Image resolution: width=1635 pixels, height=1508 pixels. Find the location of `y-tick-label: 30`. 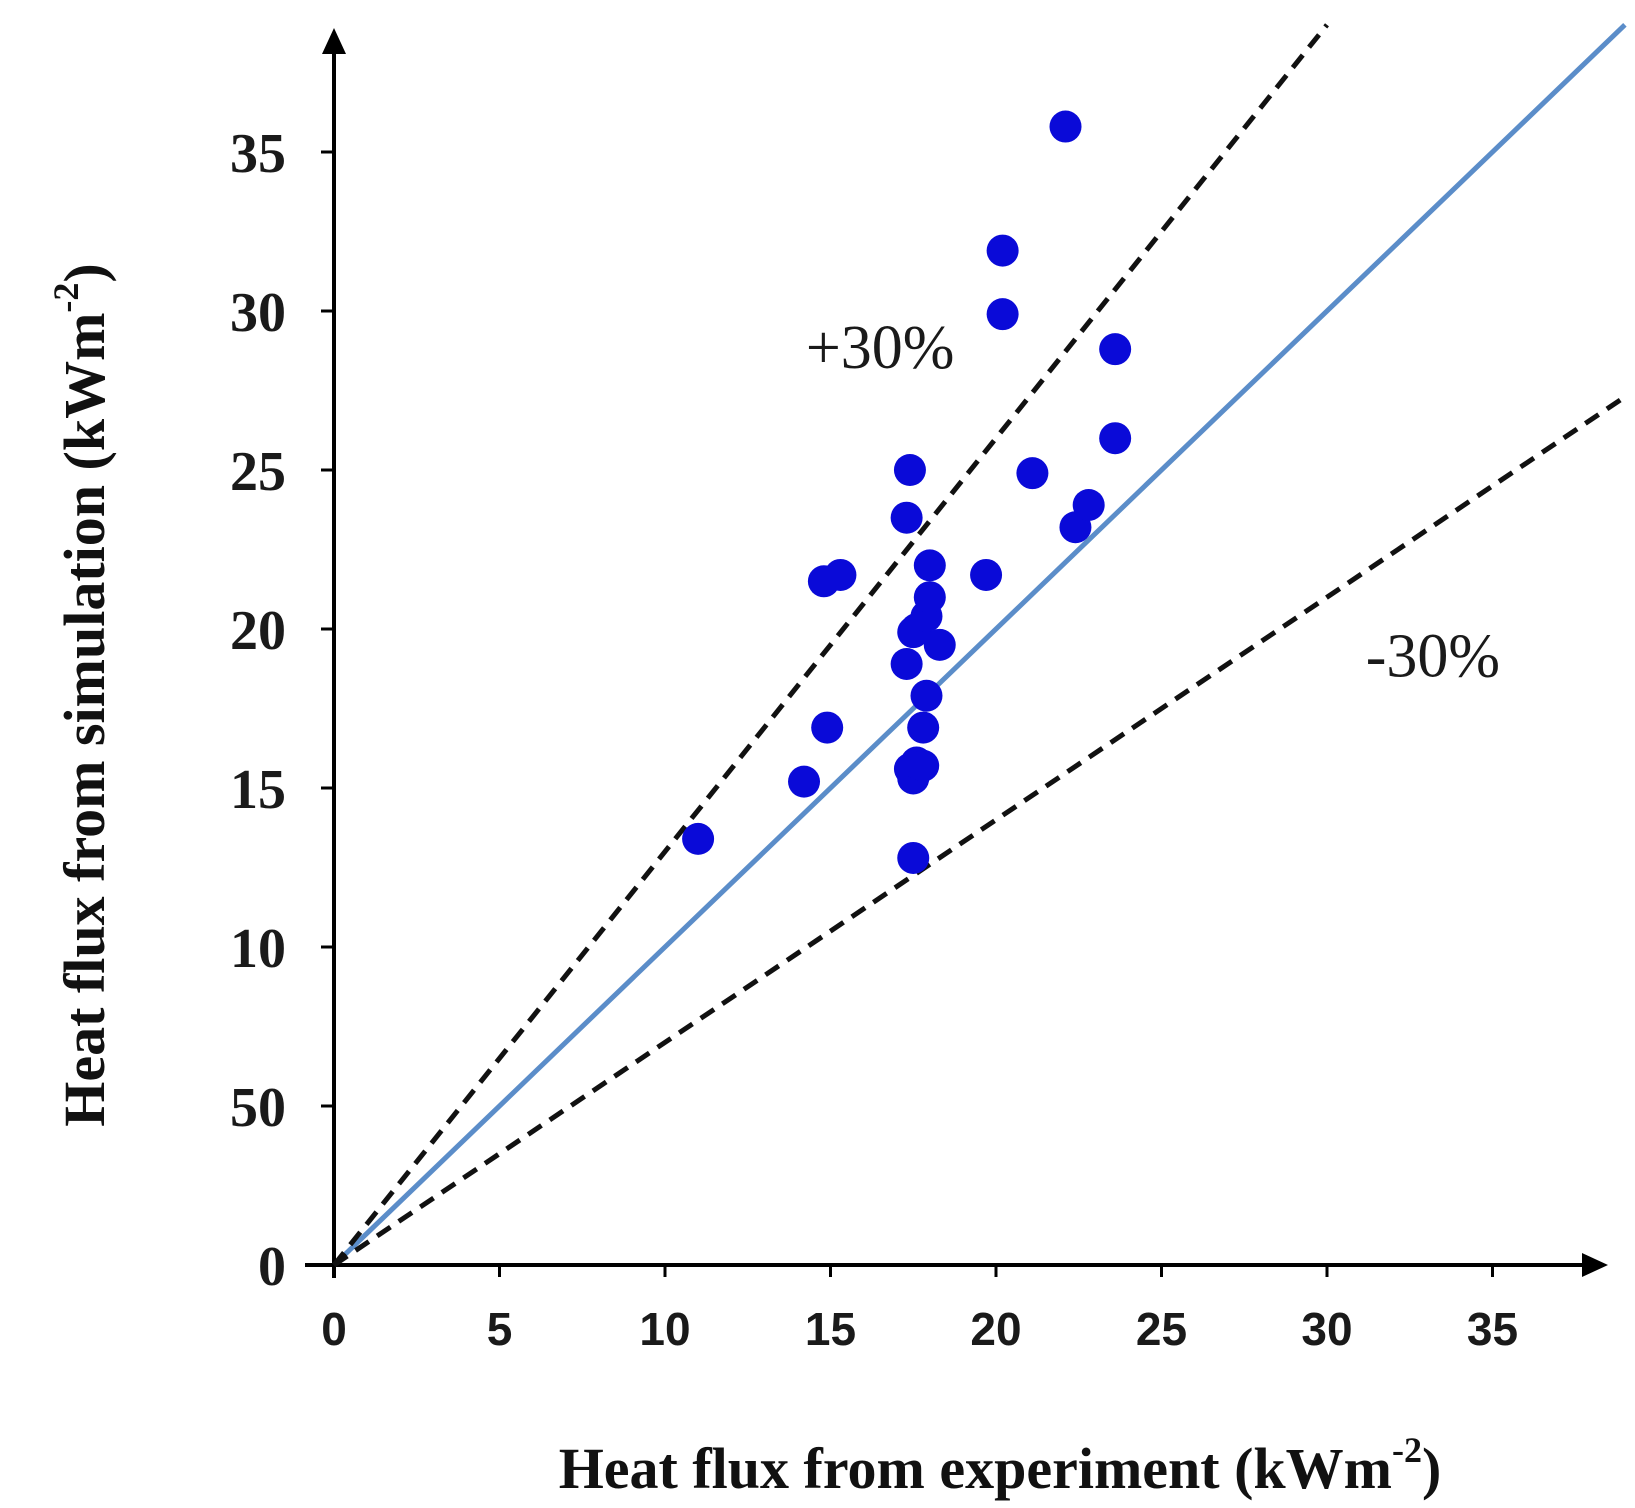

y-tick-label: 30 is located at coordinates (258, 313).